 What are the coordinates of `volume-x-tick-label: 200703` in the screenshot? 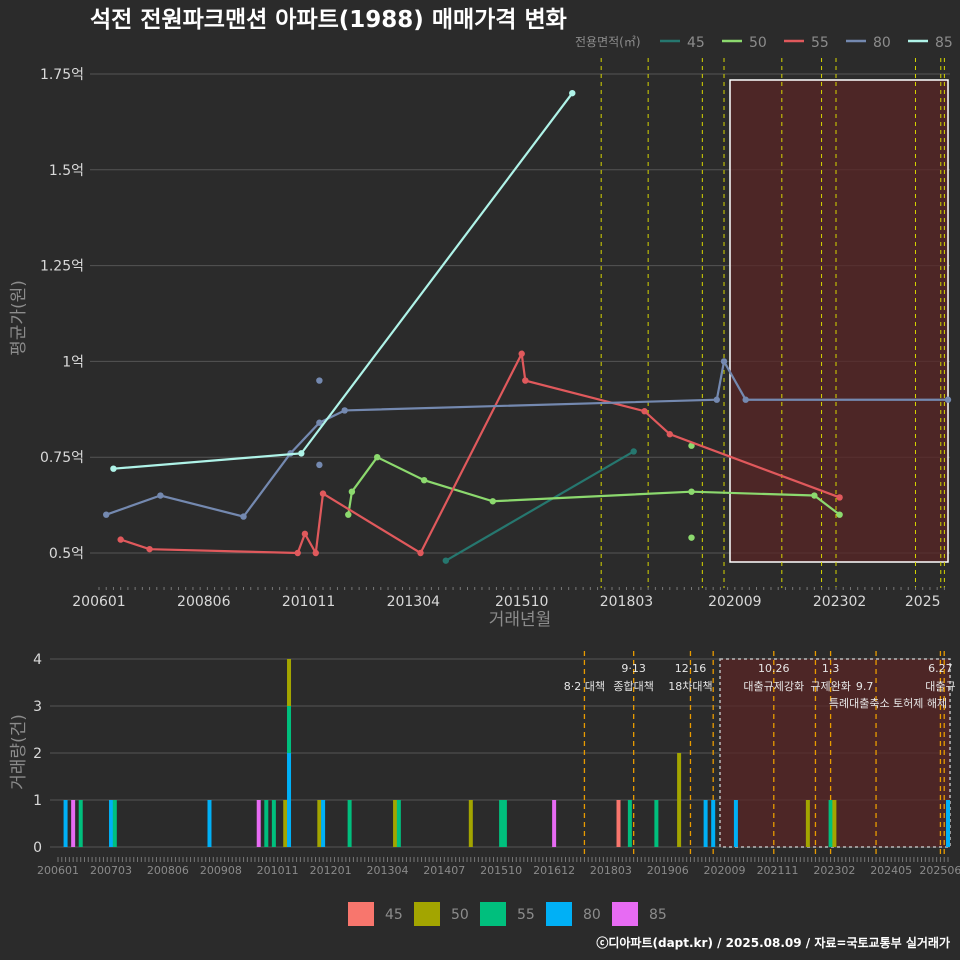 It's located at (111, 870).